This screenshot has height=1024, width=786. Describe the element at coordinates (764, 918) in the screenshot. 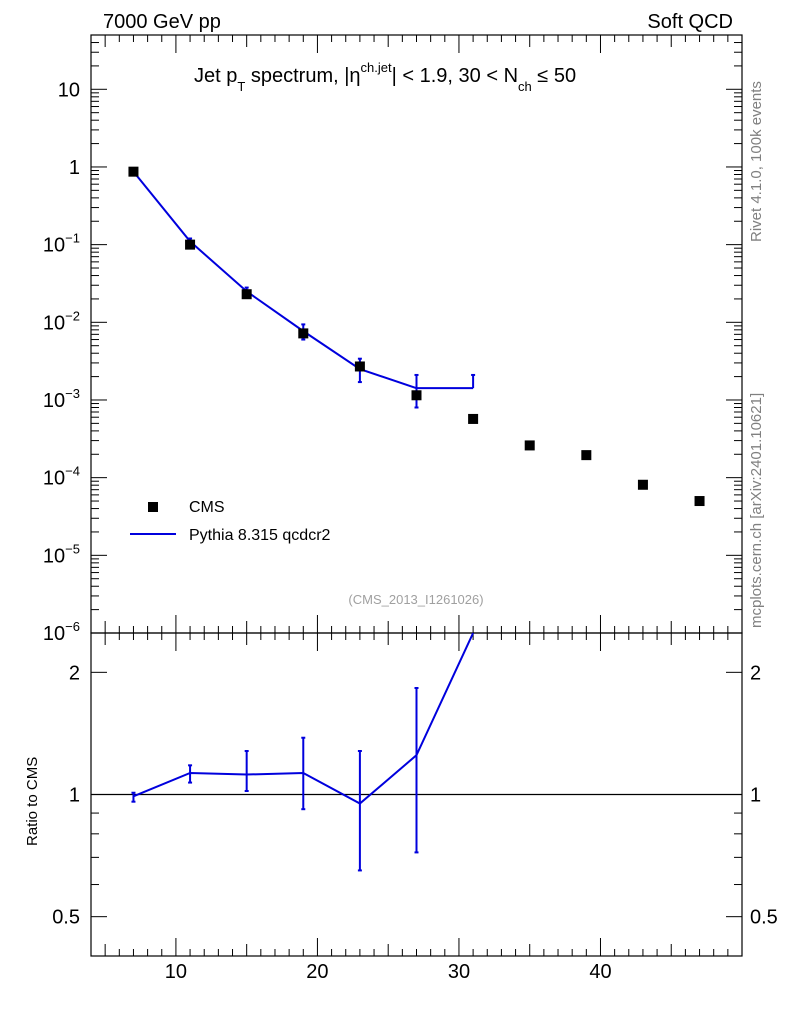

I see `ratio-ytick-label-right: 0.5` at that location.